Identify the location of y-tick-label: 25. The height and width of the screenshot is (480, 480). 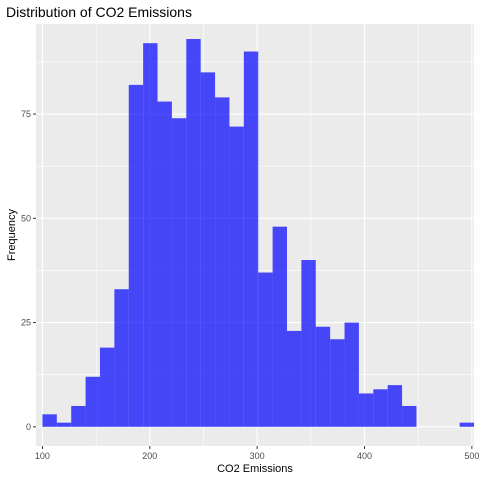
(26, 323).